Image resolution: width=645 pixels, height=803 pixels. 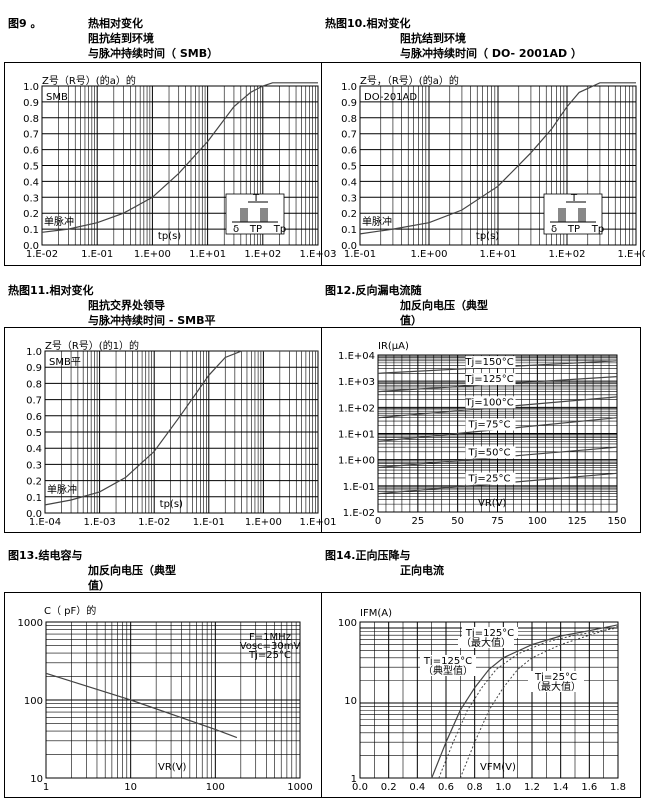 I want to click on fig12-panel, so click(x=481, y=430).